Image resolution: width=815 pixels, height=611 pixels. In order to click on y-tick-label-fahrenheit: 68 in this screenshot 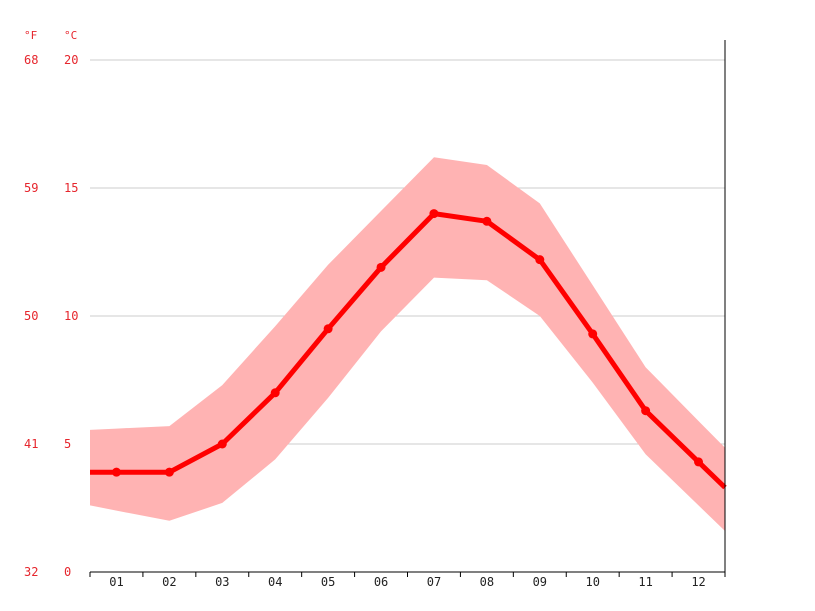, I will do `click(31, 60)`.